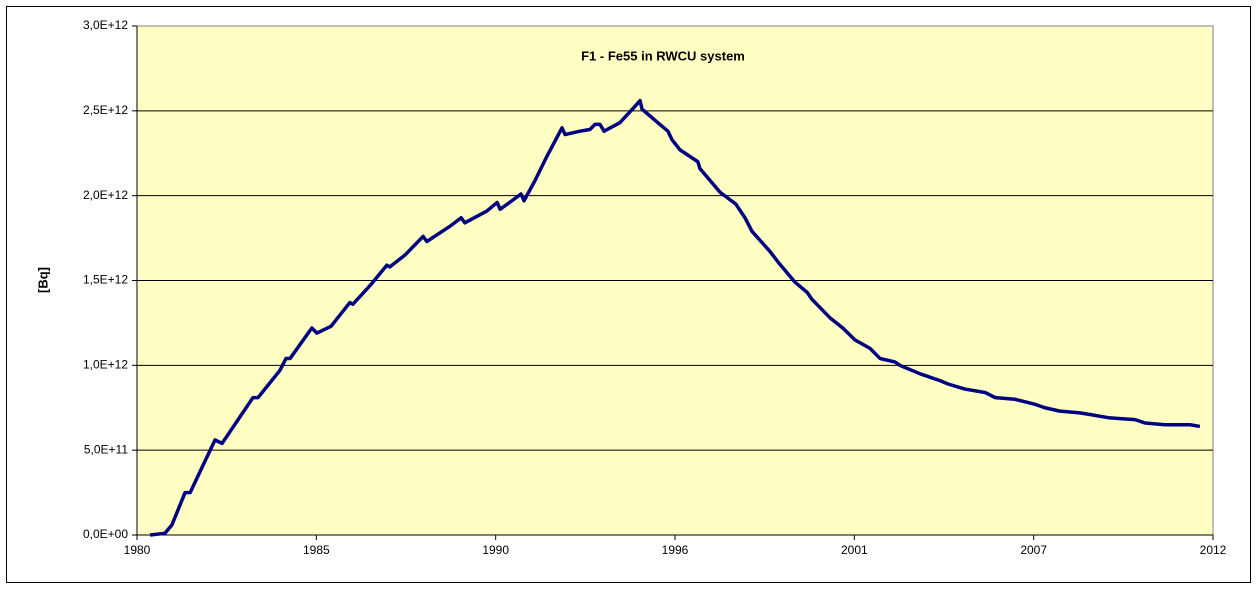 Image resolution: width=1258 pixels, height=590 pixels. I want to click on y-tick-label: 1,5E+12, so click(105, 280).